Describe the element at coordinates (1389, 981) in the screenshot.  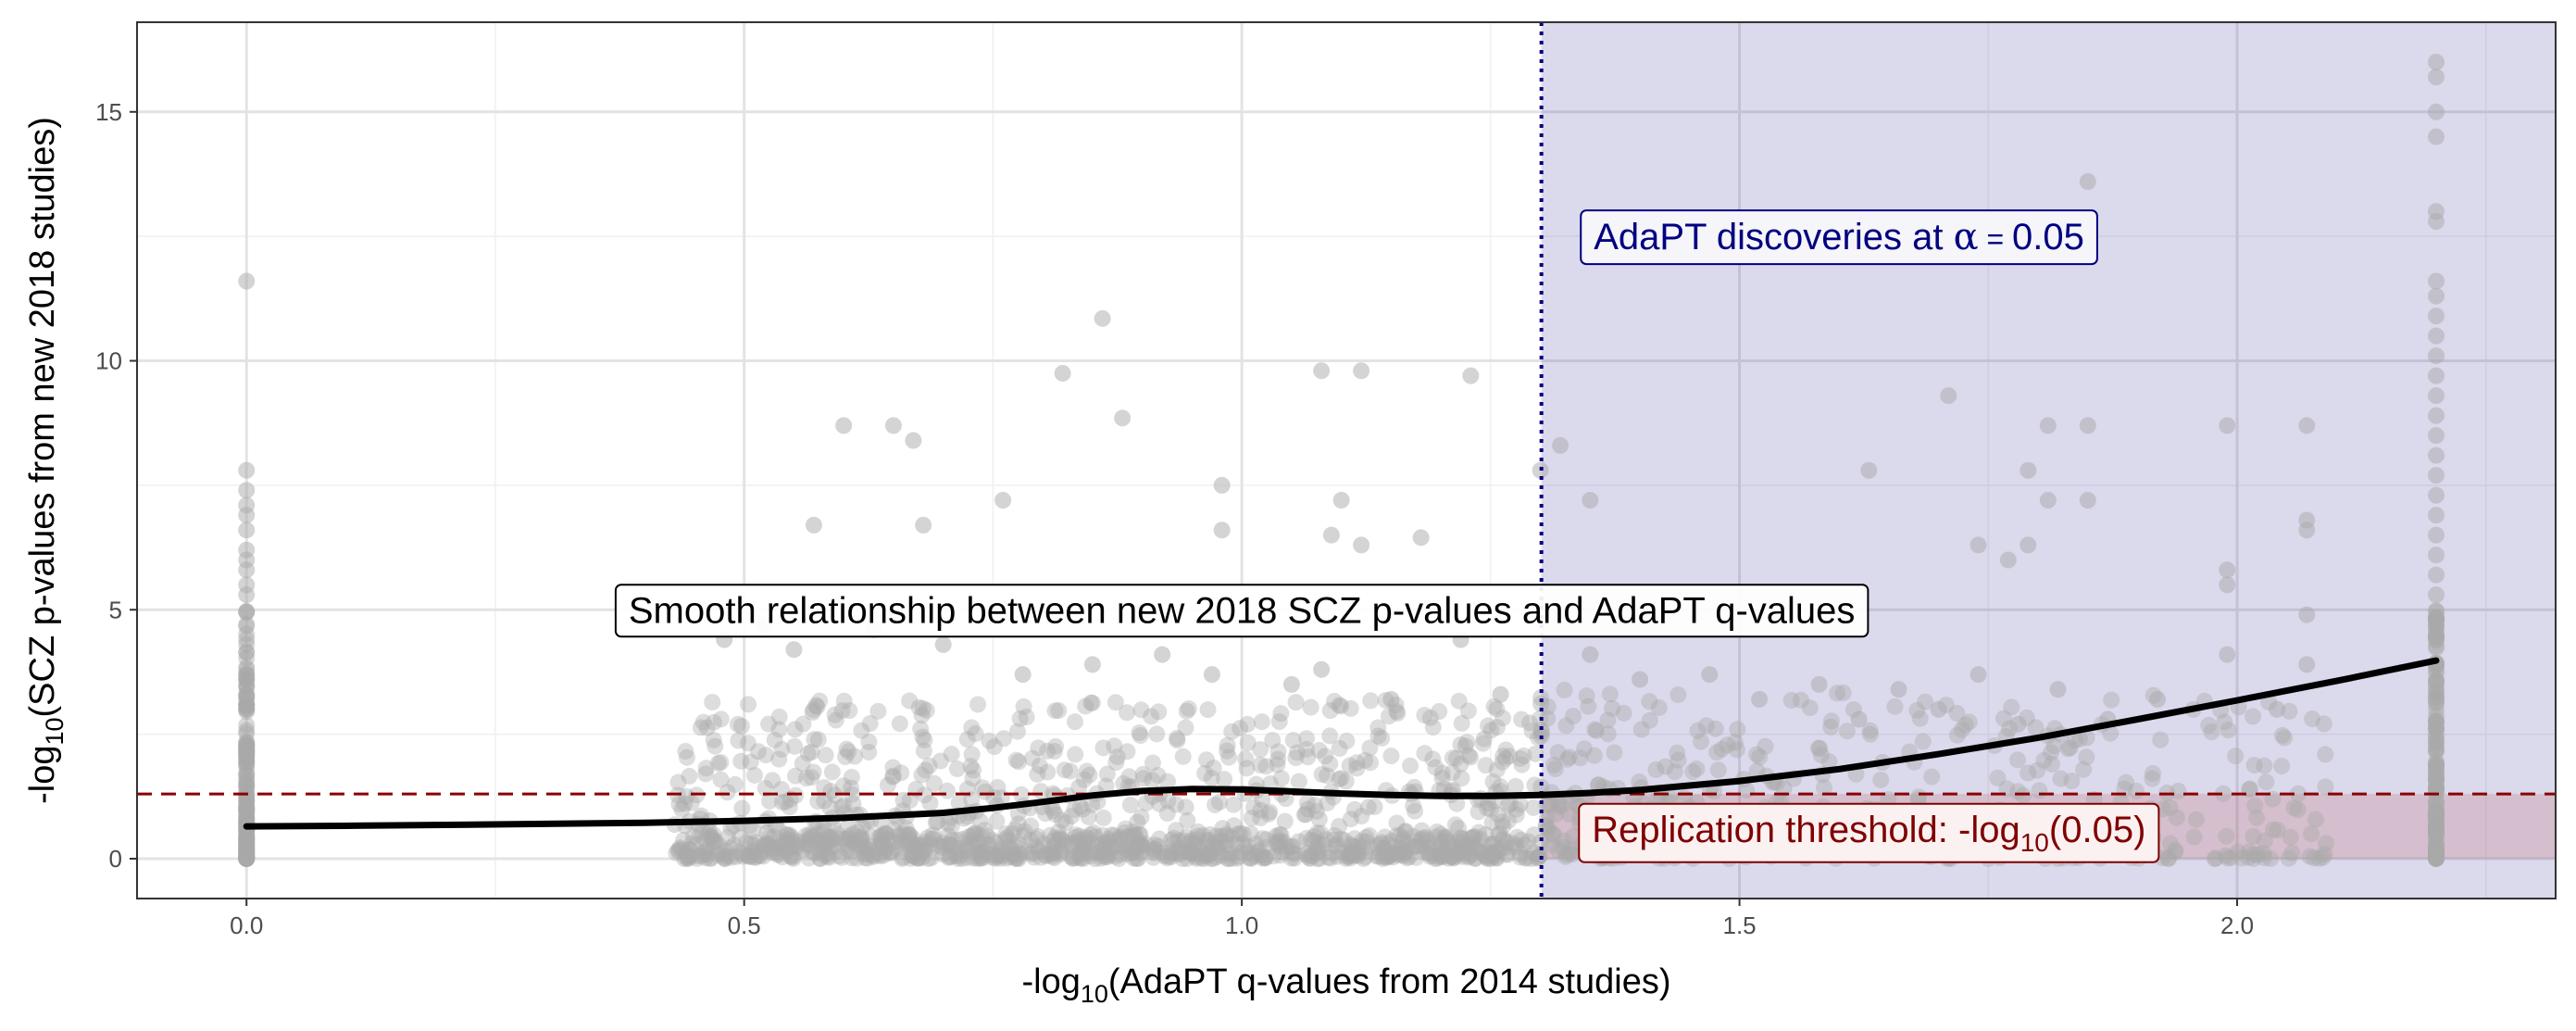
I see `x-axis-title-suffix: (AdaPT q-values from 2014 studies)` at that location.